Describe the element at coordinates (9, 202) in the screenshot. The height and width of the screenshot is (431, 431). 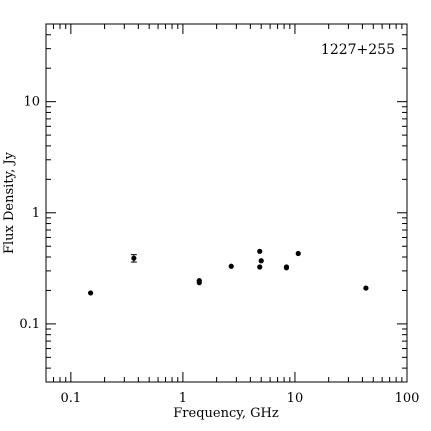
I see `y-axis-label: Flux Density, Jy` at that location.